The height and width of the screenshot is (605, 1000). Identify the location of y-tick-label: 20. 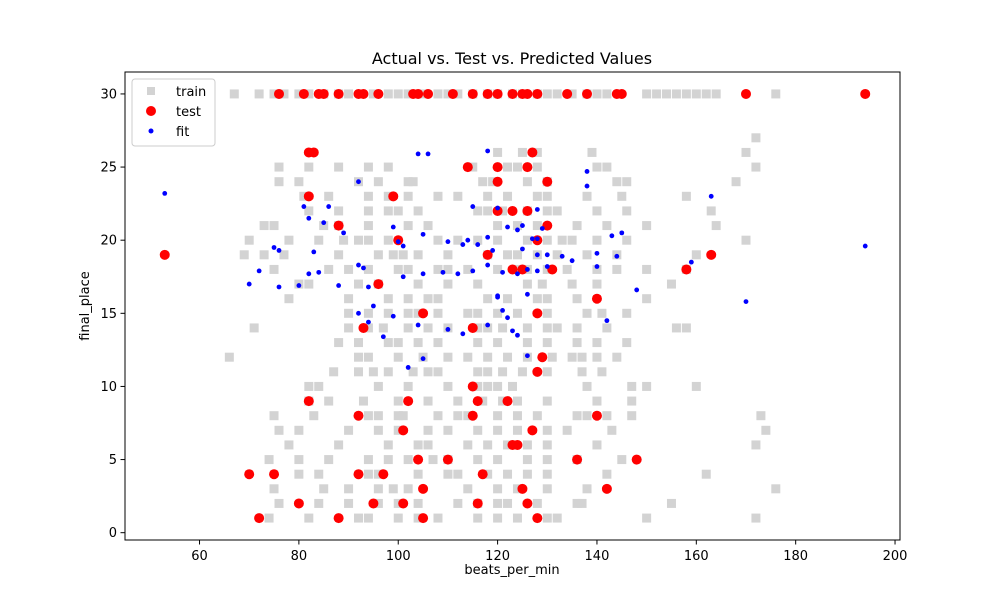
(108, 241).